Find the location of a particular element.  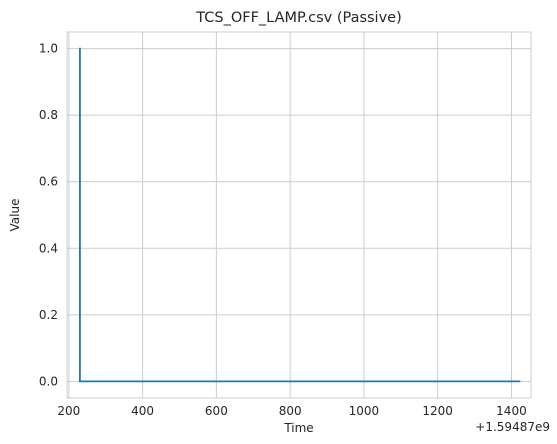

y-tick-label: 0.6 is located at coordinates (48, 182).